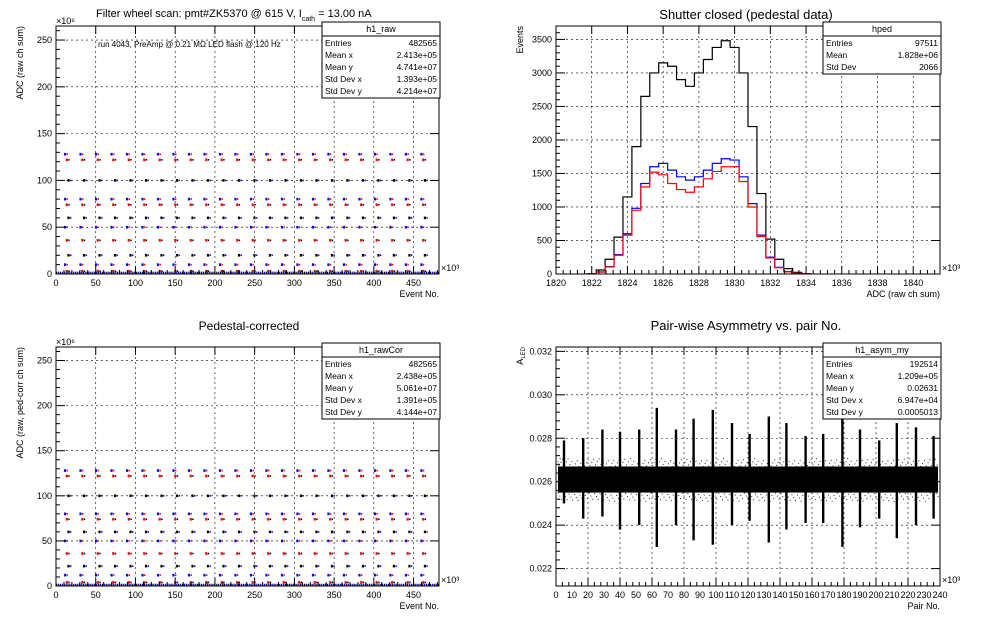 The image size is (998, 629). I want to click on tick-label-x: 1820, so click(556, 283).